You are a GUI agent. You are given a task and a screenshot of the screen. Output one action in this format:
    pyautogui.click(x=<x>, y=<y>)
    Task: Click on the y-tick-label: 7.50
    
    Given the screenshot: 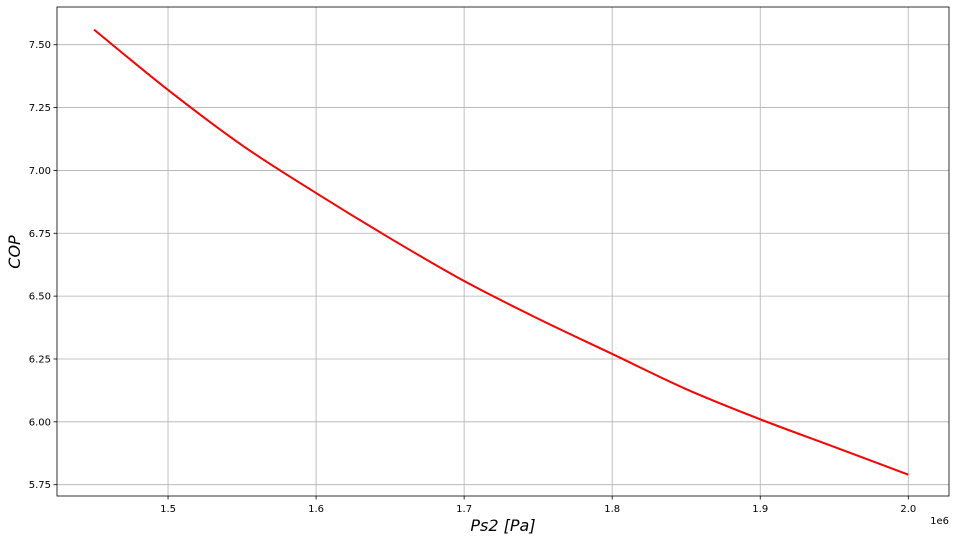 What is the action you would take?
    pyautogui.click(x=40, y=45)
    